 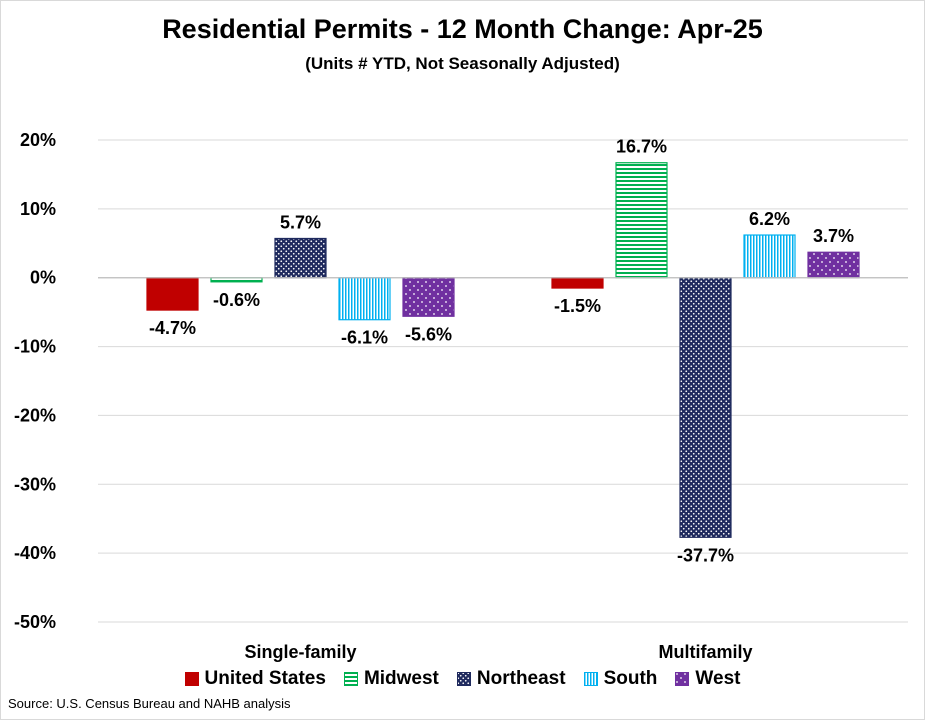 What do you see at coordinates (172, 328) in the screenshot?
I see `data-label: -4.7%` at bounding box center [172, 328].